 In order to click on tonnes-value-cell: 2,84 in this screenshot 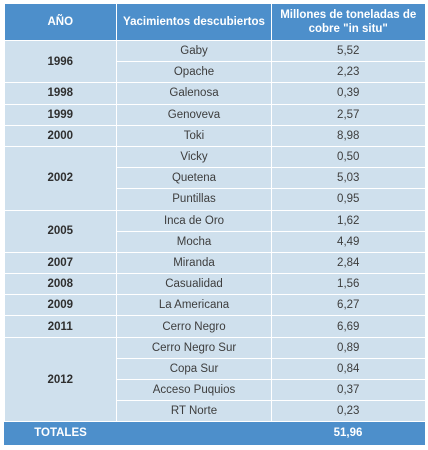, I will do `click(348, 263)`.